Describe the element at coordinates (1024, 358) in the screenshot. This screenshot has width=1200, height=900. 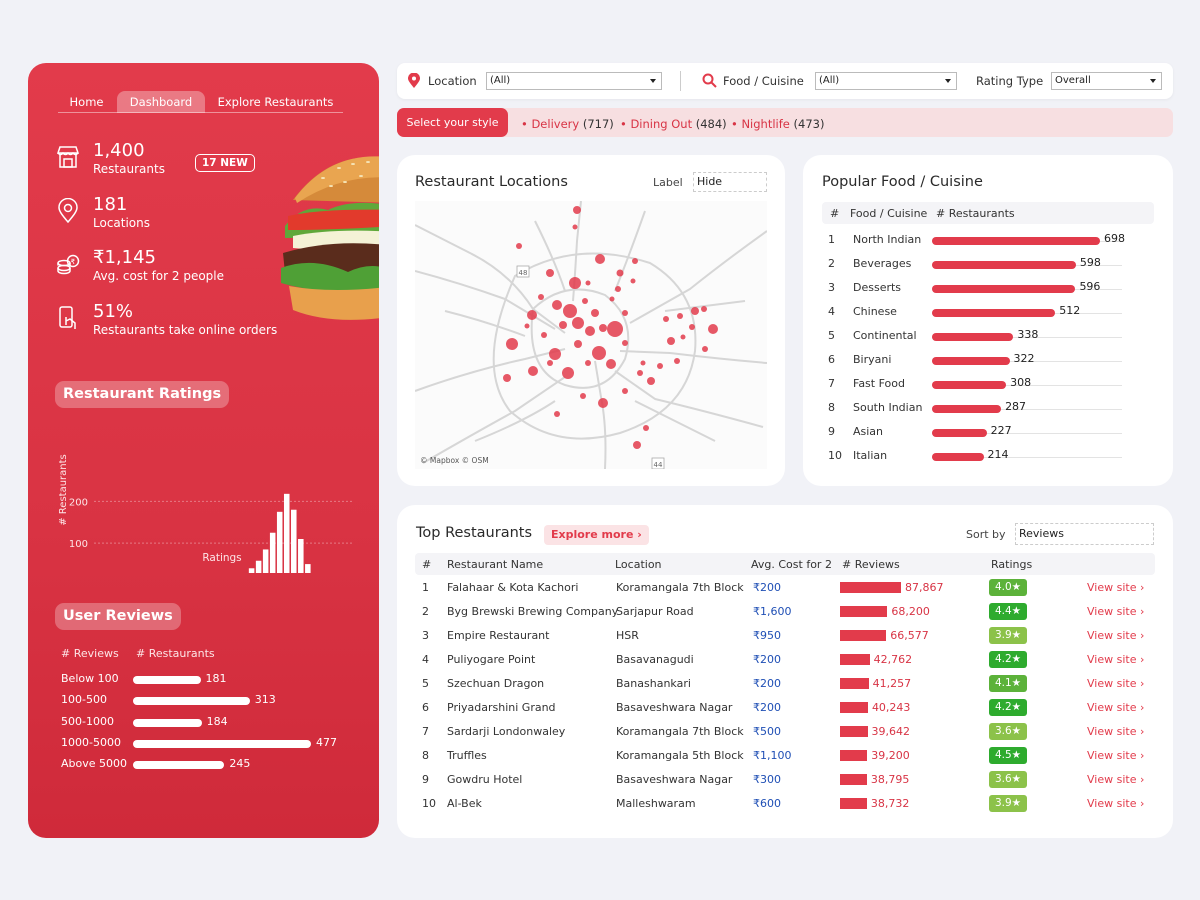
I see `cuisine-count: 322` at that location.